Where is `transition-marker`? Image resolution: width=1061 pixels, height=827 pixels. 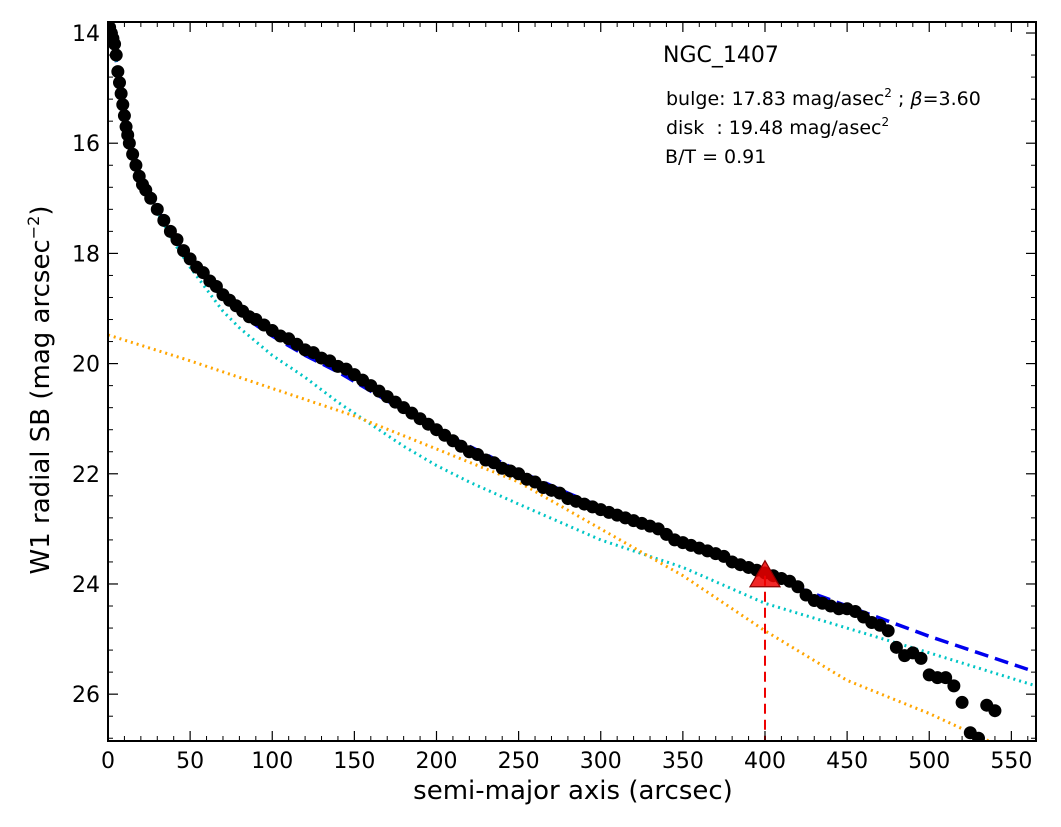 transition-marker is located at coordinates (765, 573).